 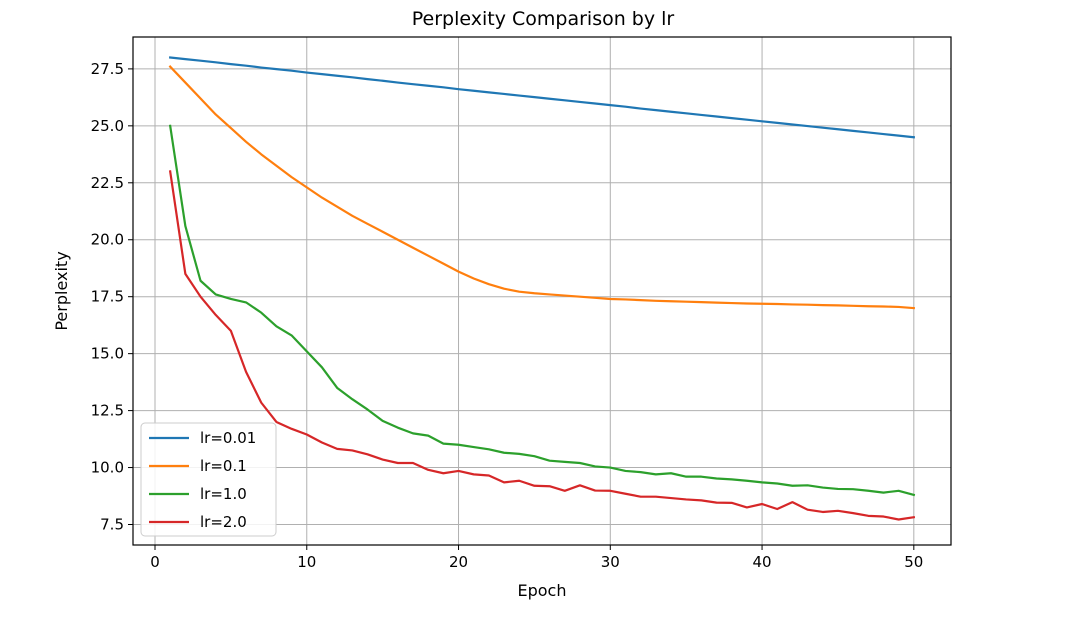 What do you see at coordinates (107, 183) in the screenshot?
I see `y-tick-label: 22.5` at bounding box center [107, 183].